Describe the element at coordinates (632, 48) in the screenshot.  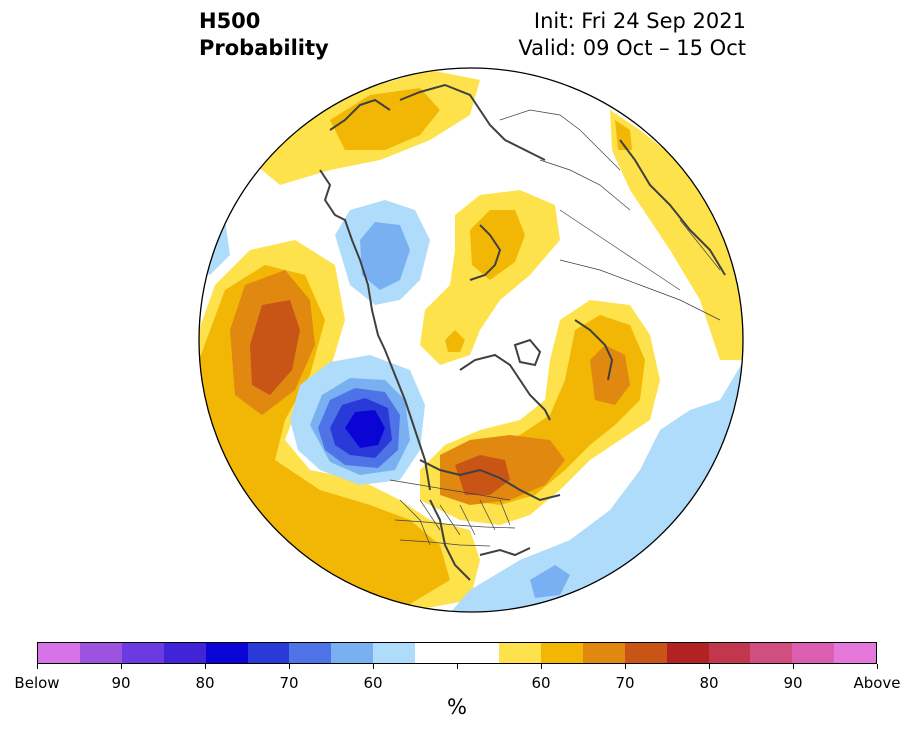
I see `valid-period: Valid: 09 Oct – 15 Oct` at that location.